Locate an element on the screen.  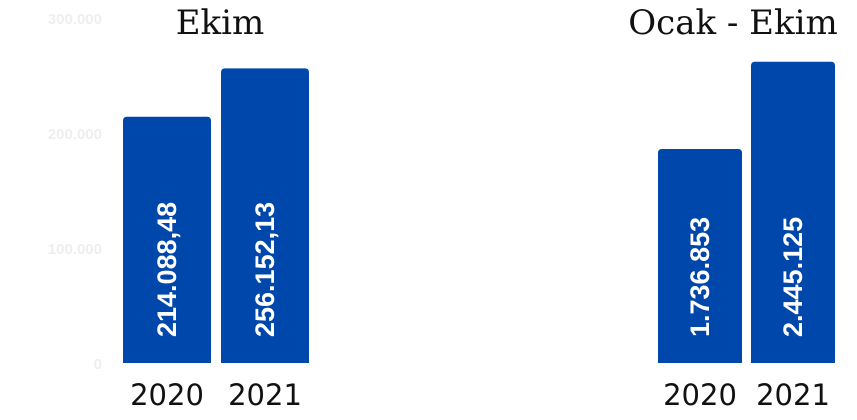
bar-value-label: 2.445.125 is located at coordinates (793, 277).